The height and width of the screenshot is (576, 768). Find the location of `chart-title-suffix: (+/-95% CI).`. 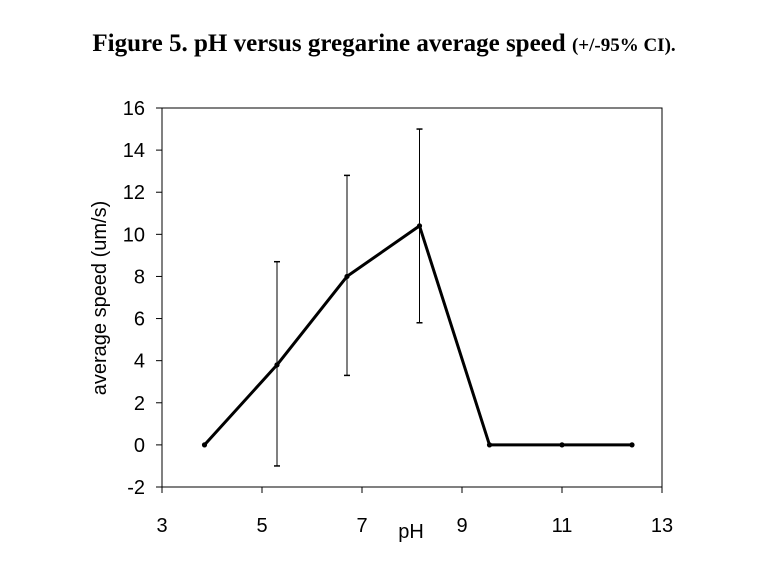

chart-title-suffix: (+/-95% CI). is located at coordinates (623, 45).